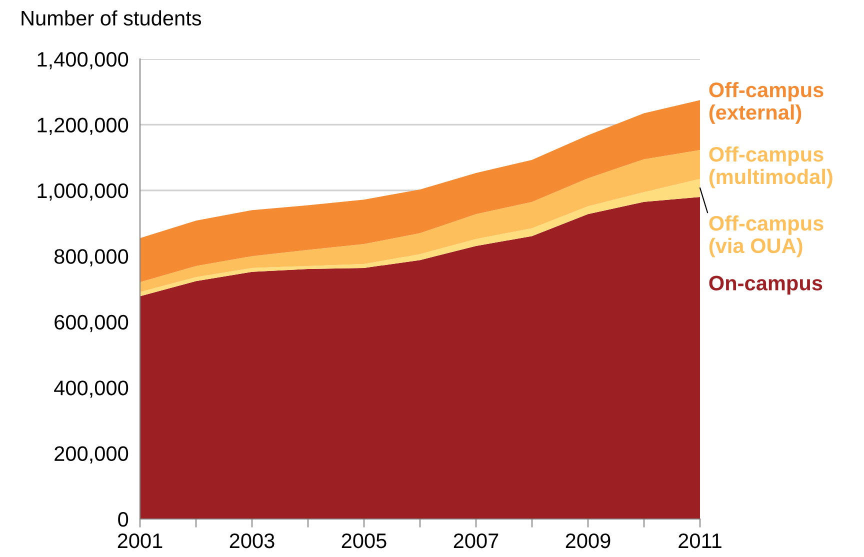  I want to click on x-tick-label: 2001, so click(140, 540).